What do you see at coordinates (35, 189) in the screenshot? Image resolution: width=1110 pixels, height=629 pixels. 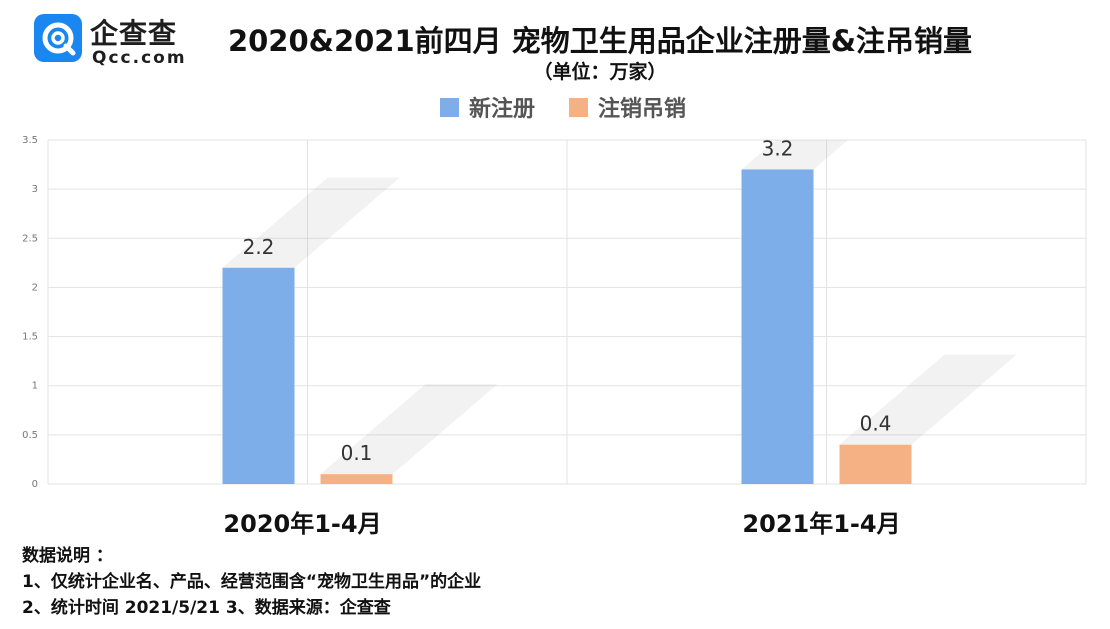 I see `y-tick-label-6: 3` at bounding box center [35, 189].